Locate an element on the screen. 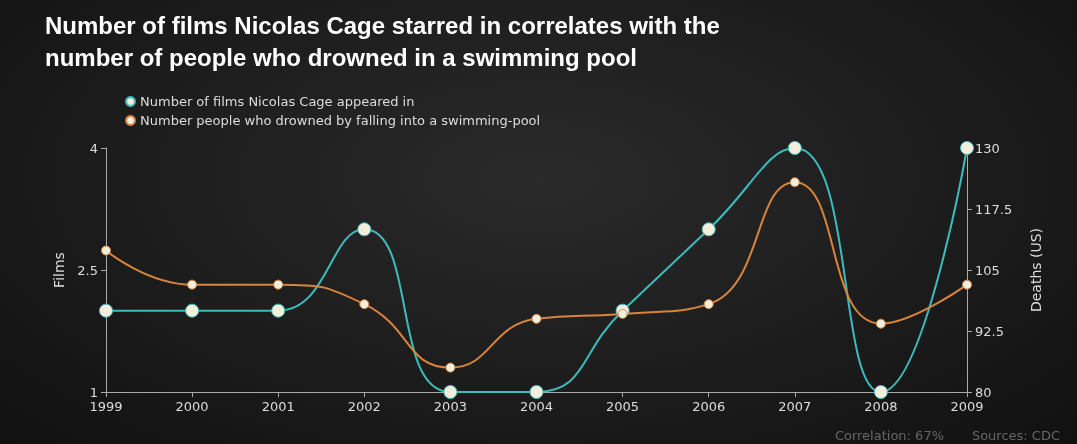 The height and width of the screenshot is (444, 1077). x-tick-label: 2004 is located at coordinates (536, 406).